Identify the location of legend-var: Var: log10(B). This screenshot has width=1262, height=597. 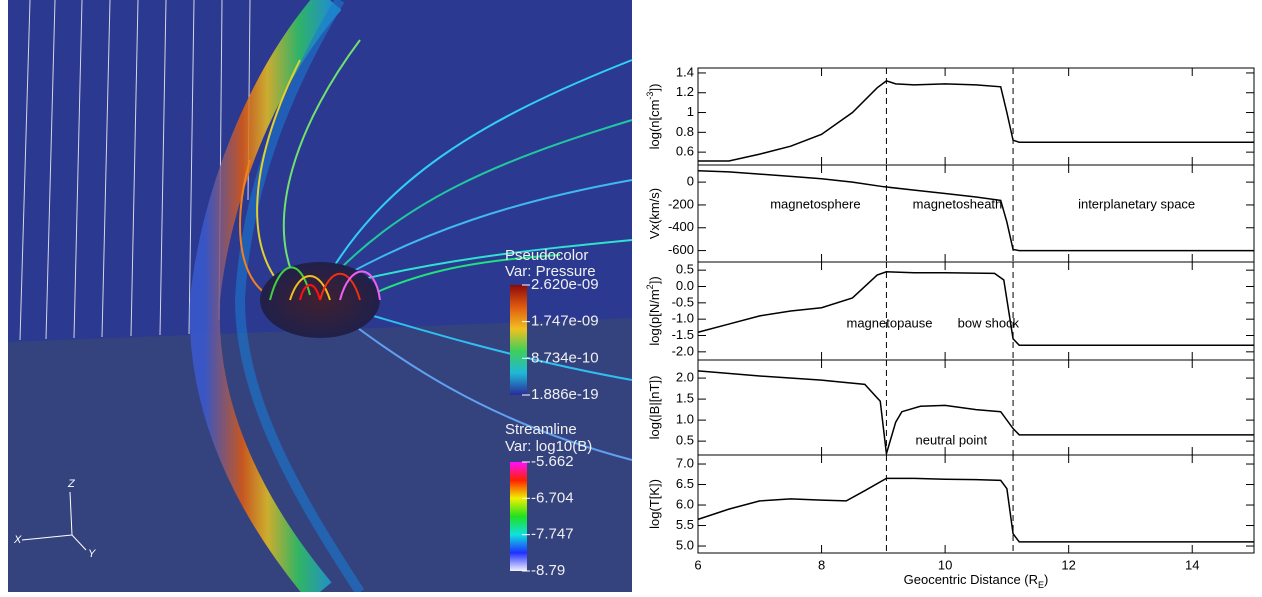
(548, 446).